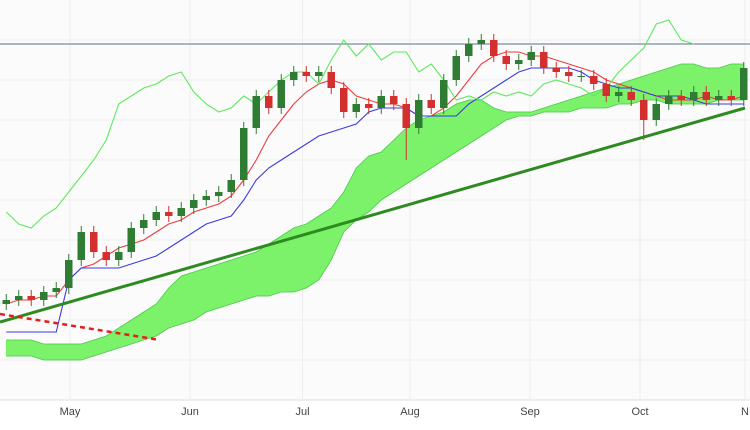  What do you see at coordinates (302, 412) in the screenshot?
I see `x-tick-label: Jul` at bounding box center [302, 412].